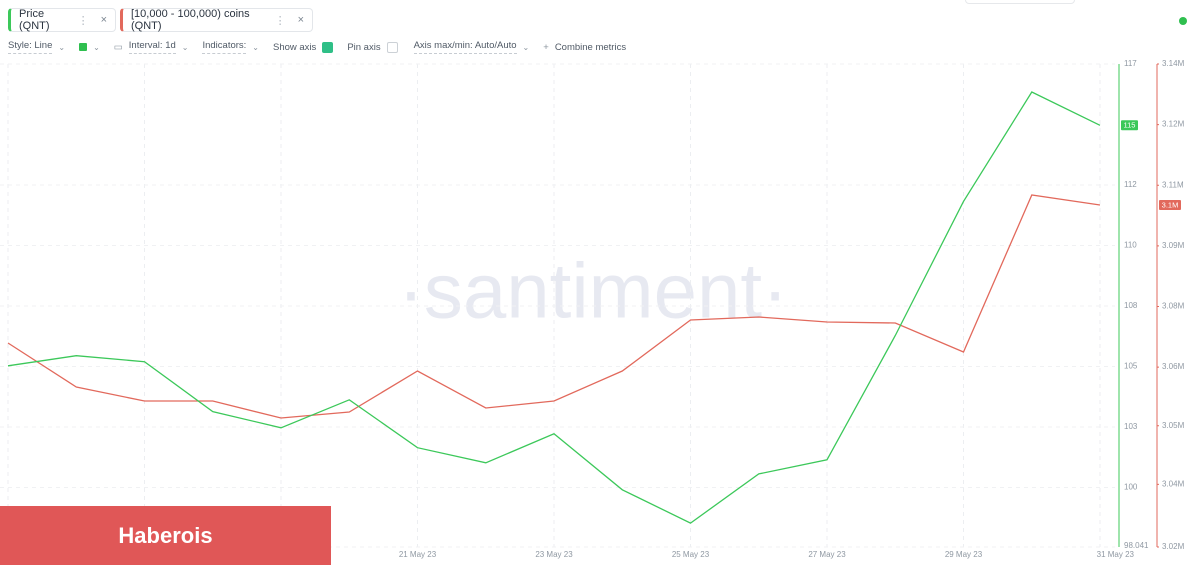 Image resolution: width=1200 pixels, height=565 pixels. Describe the element at coordinates (165, 535) in the screenshot. I see `banner: Haberois` at that location.